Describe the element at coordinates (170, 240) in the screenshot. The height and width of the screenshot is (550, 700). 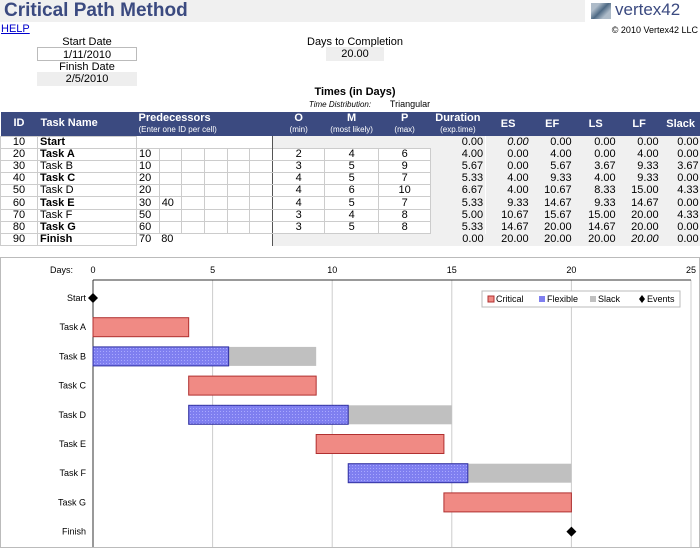
I see `predecessor-cell: 80` at that location.